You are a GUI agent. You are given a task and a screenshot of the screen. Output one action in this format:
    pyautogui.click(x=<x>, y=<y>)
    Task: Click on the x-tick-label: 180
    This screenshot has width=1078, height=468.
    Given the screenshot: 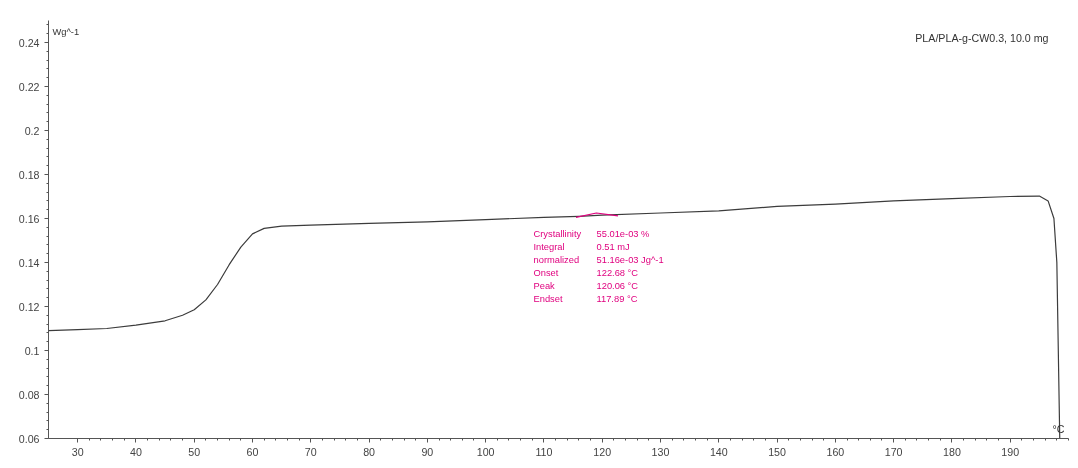 What is the action you would take?
    pyautogui.click(x=952, y=451)
    